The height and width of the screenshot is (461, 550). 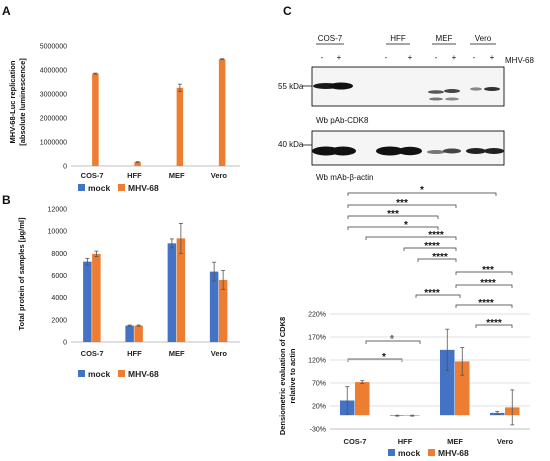 What do you see at coordinates (452, 91) in the screenshot?
I see `wb-blot1-band-mef-plus` at bounding box center [452, 91].